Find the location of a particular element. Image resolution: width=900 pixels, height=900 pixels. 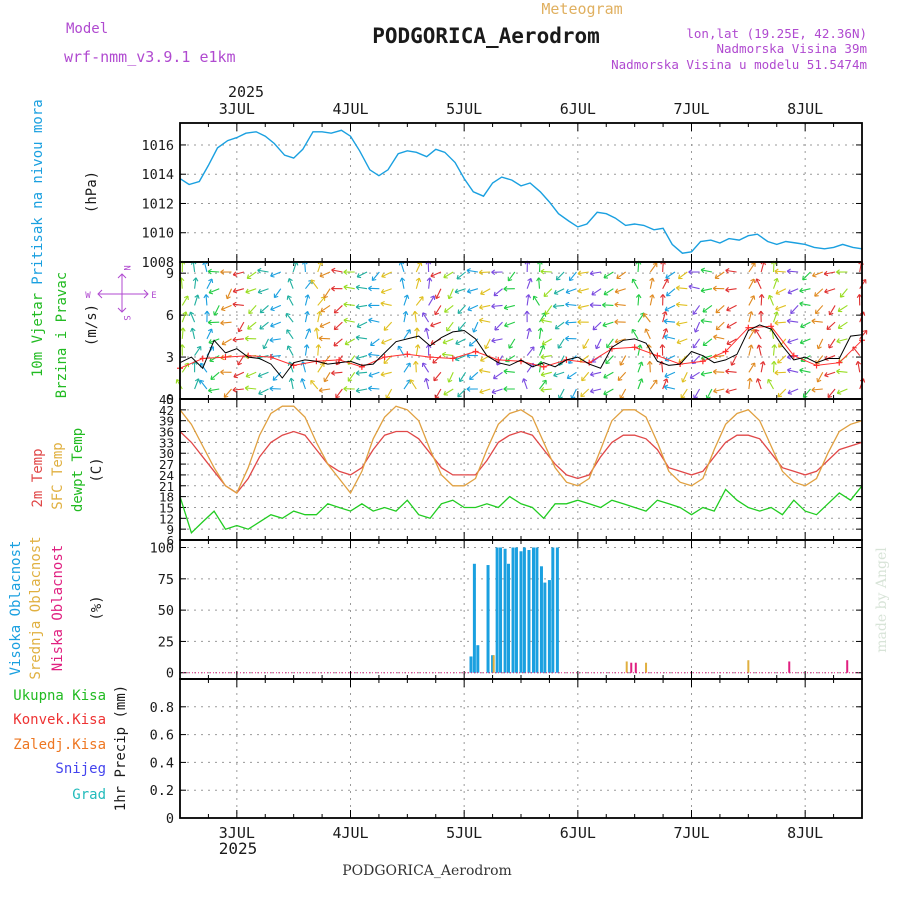

compass-arrows is located at coordinates (123, 293).